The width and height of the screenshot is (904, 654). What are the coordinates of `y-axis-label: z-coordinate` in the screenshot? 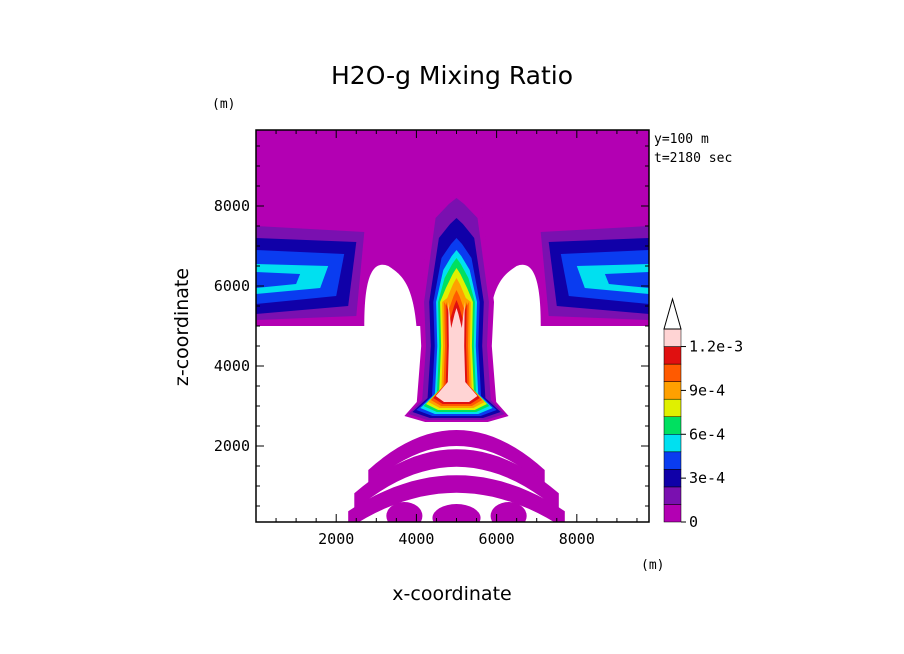 It's located at (182, 327).